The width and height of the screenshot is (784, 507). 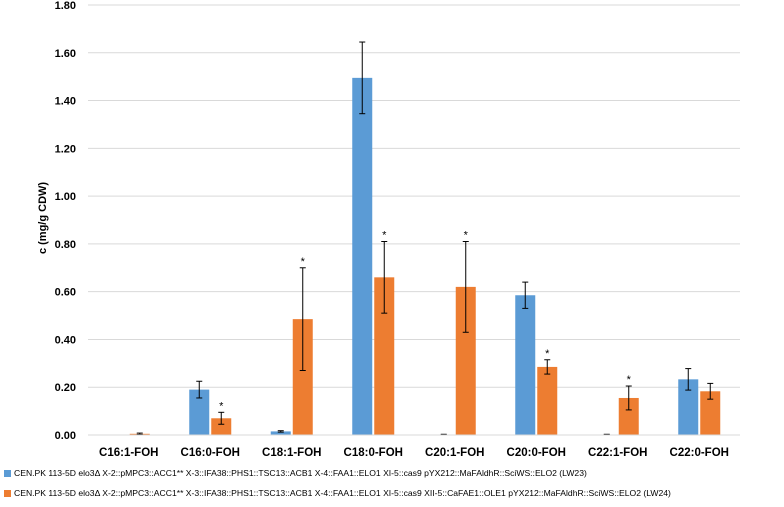 What do you see at coordinates (128, 453) in the screenshot?
I see `x-tick-label: C16:1-FOH` at bounding box center [128, 453].